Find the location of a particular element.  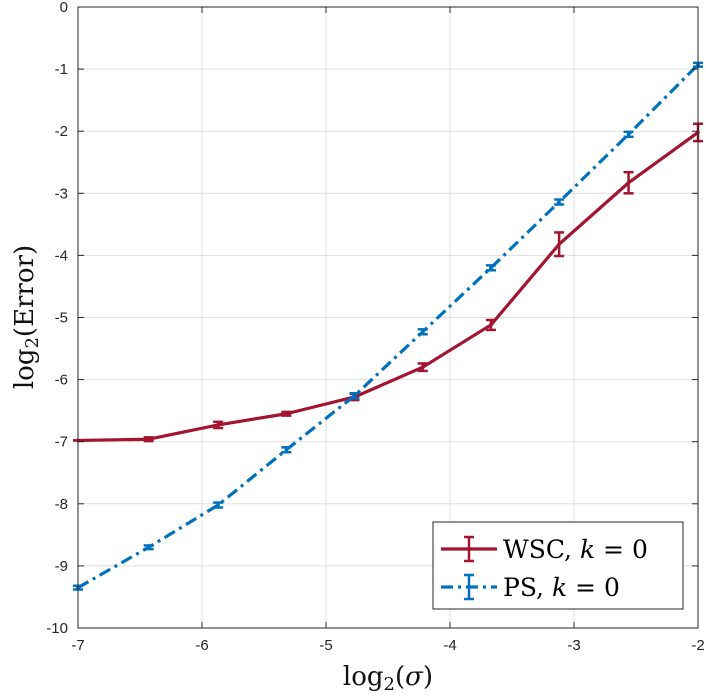

legend-label: WSC, k = 0 is located at coordinates (575, 549).